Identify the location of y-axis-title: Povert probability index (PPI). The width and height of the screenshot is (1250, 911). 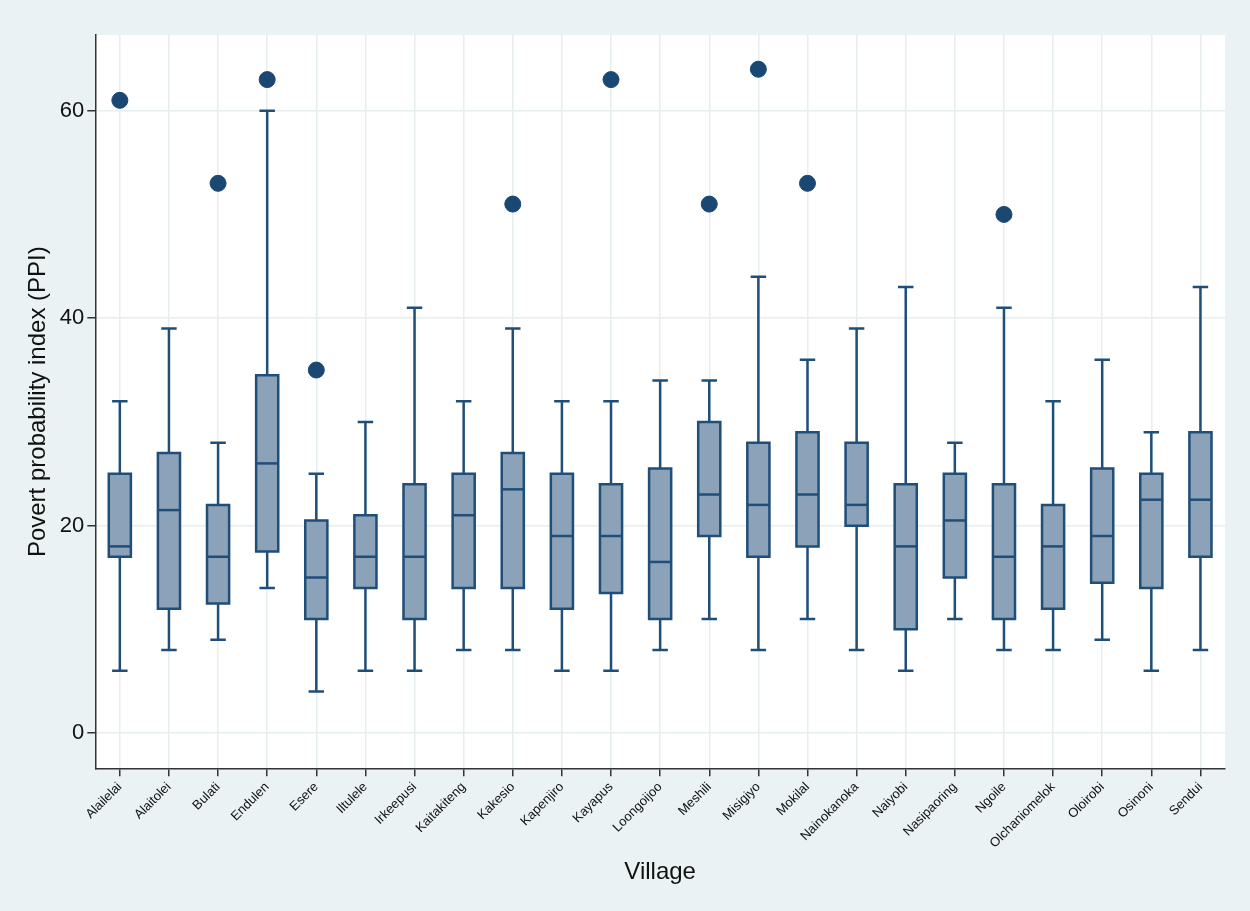
(37, 402).